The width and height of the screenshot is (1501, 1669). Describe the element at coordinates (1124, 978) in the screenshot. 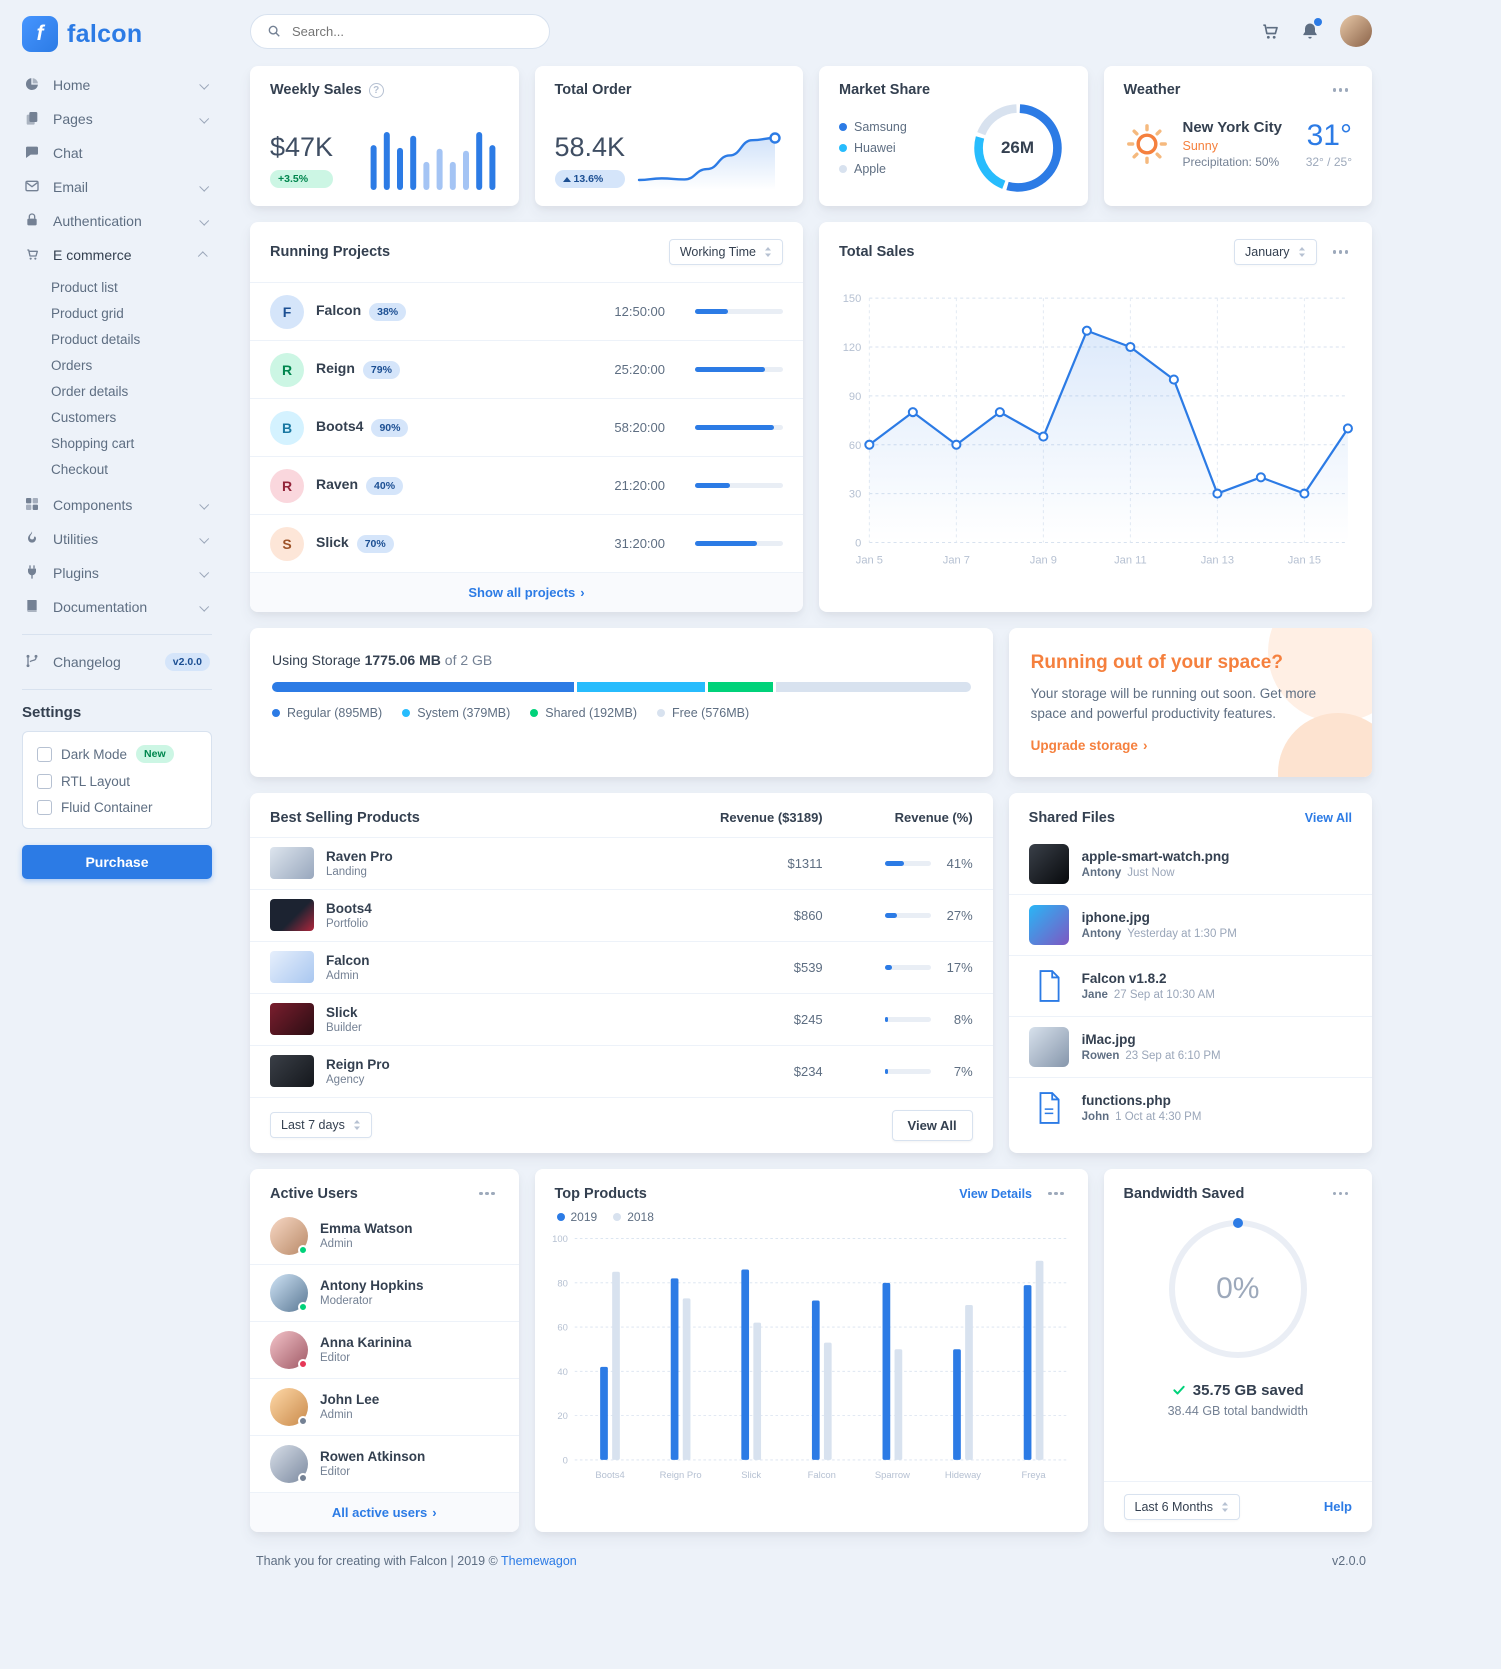

I see `file-name-link: Falcon v1.8.2` at that location.